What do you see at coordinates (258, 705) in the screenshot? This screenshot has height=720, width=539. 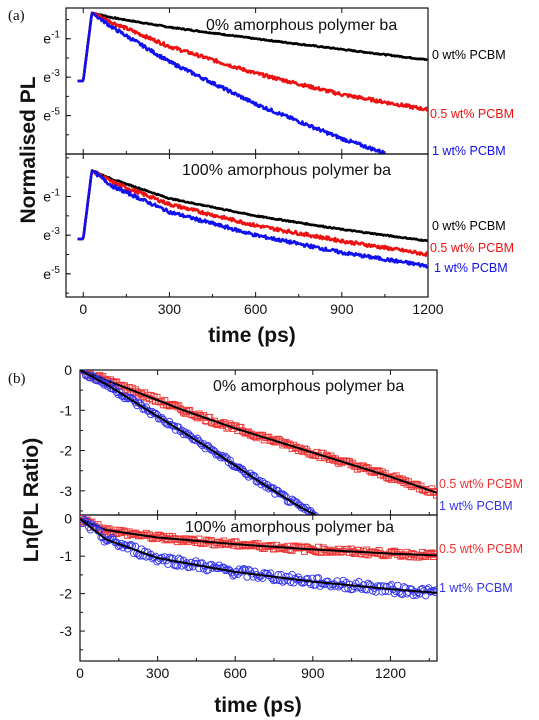 I see `x-axis-title-b: time (ps)` at bounding box center [258, 705].